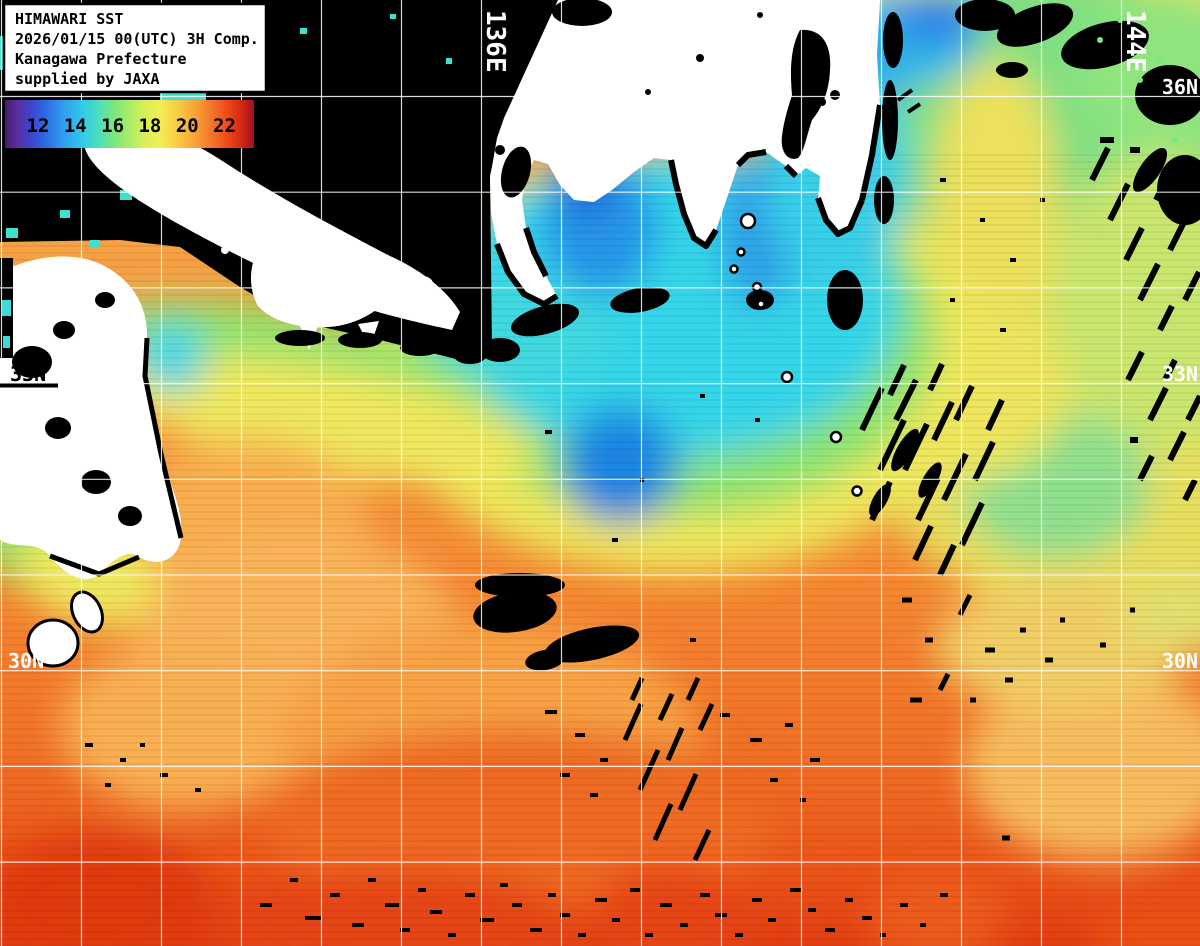  What do you see at coordinates (112, 126) in the screenshot?
I see `colorbar-tick-16: 16` at bounding box center [112, 126].